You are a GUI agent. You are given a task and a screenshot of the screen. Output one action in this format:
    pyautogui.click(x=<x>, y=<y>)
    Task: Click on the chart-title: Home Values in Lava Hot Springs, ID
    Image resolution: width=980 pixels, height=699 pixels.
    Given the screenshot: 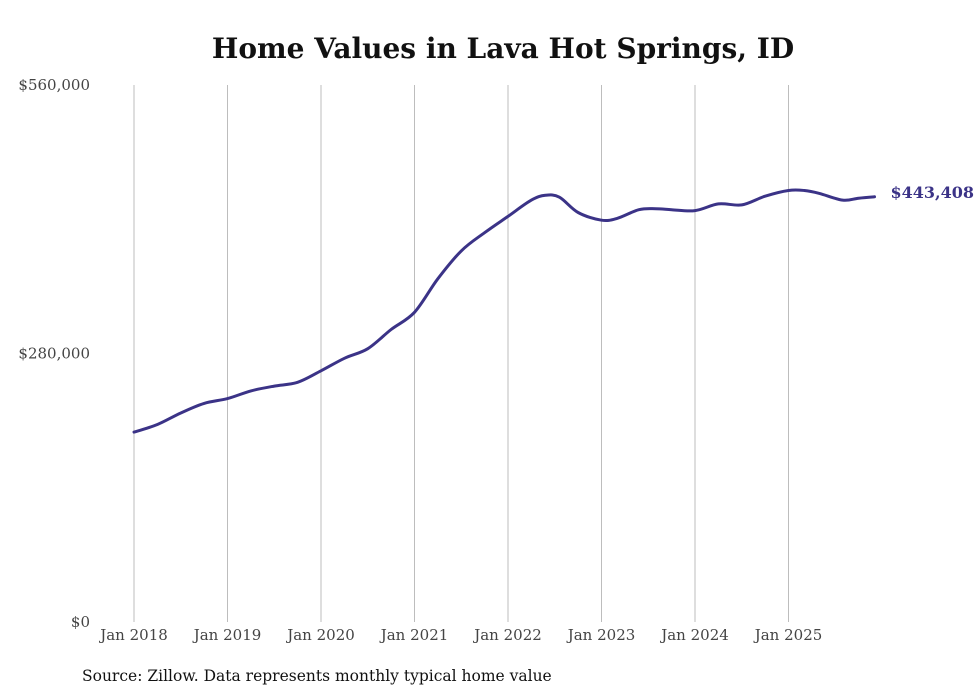 What is the action you would take?
    pyautogui.click(x=503, y=48)
    